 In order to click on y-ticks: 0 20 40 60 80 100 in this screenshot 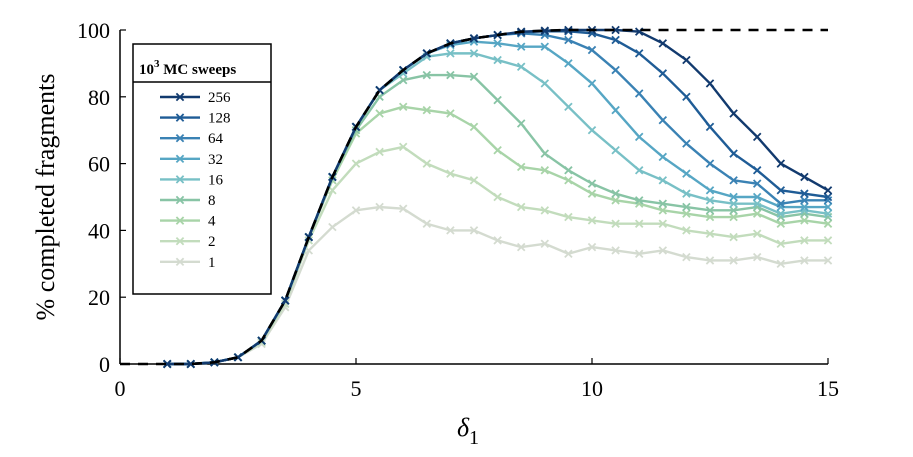, I will do `click(101, 197)`.